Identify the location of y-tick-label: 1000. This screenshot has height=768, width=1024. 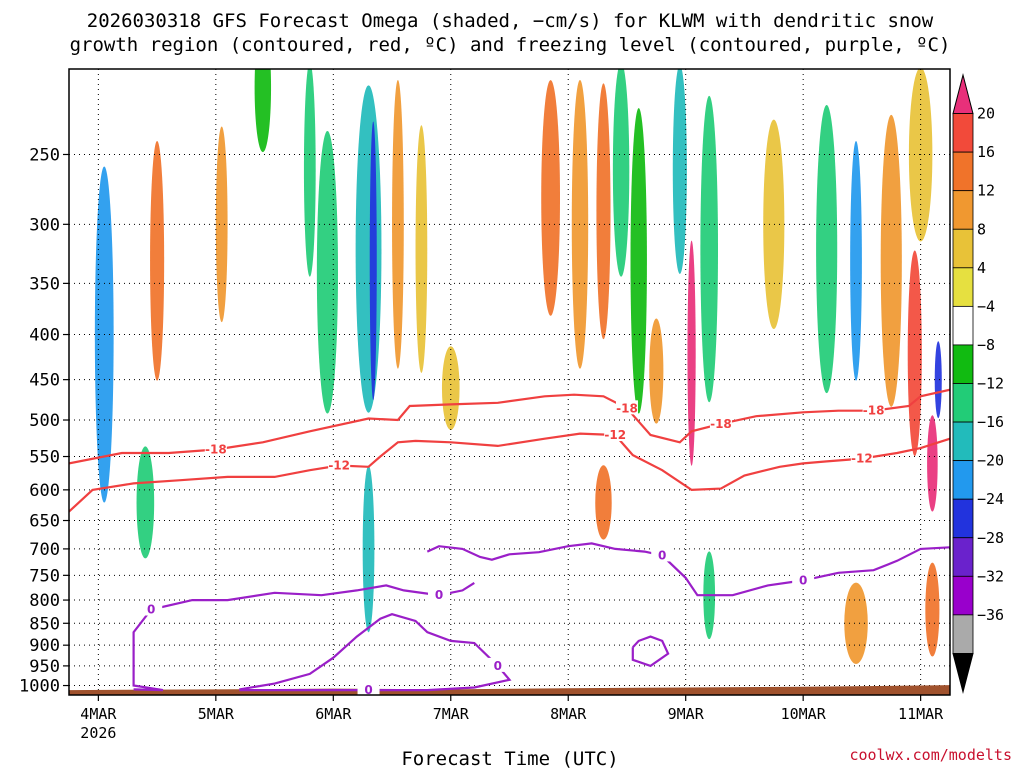
(39, 687).